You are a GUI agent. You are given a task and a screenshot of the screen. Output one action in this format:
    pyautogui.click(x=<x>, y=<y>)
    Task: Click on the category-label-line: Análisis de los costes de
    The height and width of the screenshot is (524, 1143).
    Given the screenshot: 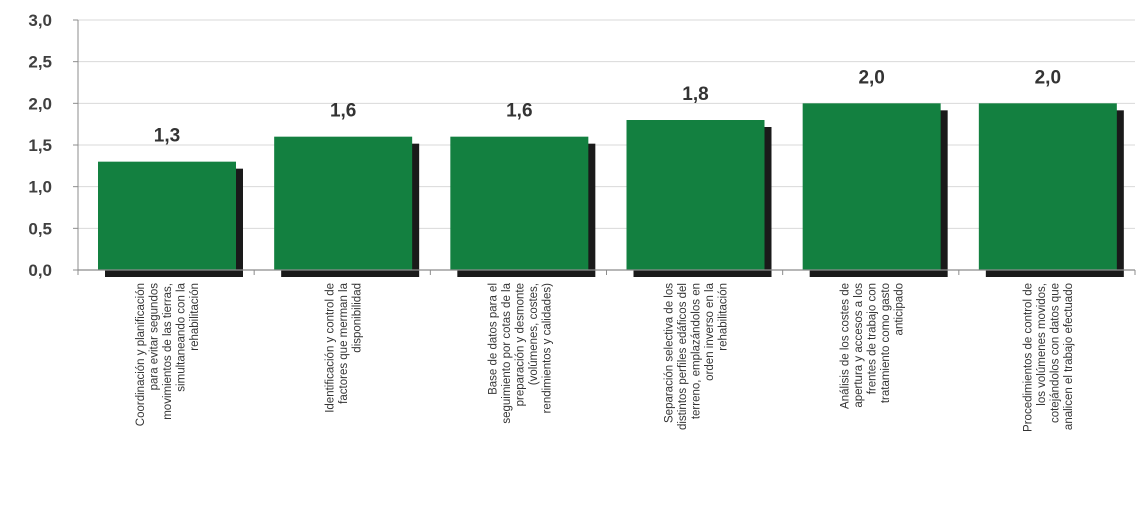 What is the action you would take?
    pyautogui.click(x=846, y=346)
    